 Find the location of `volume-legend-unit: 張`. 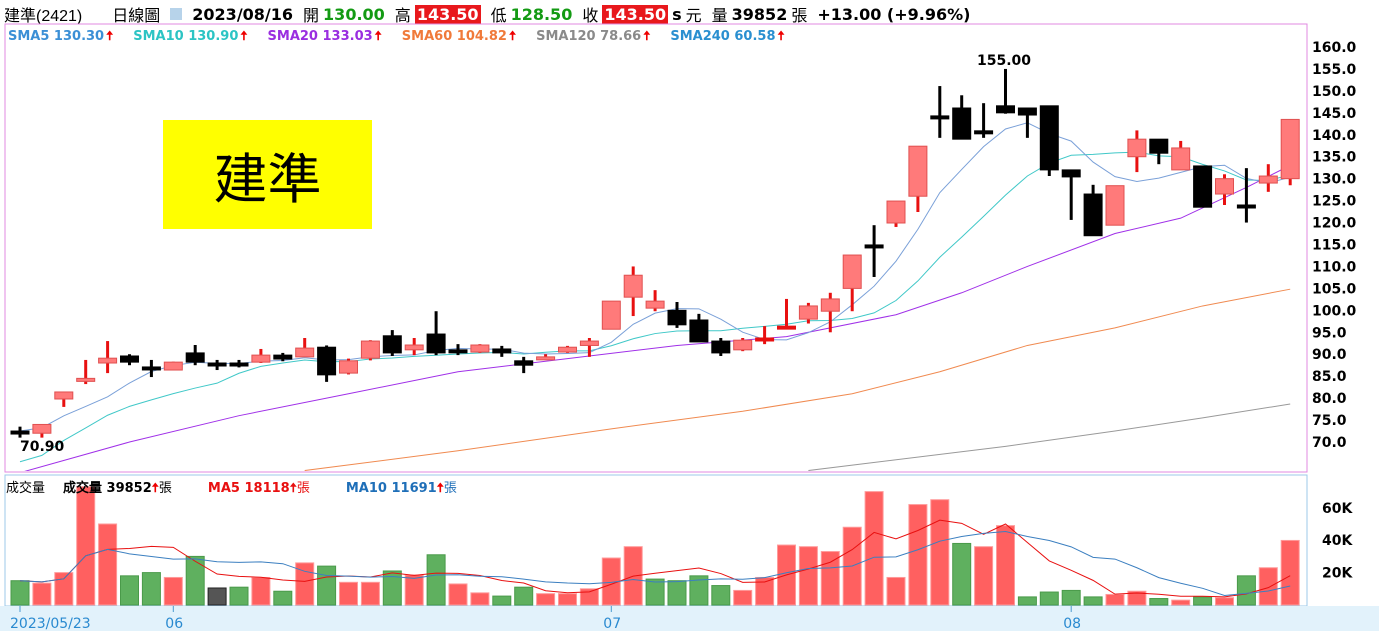

volume-legend-unit: 張 is located at coordinates (165, 488).